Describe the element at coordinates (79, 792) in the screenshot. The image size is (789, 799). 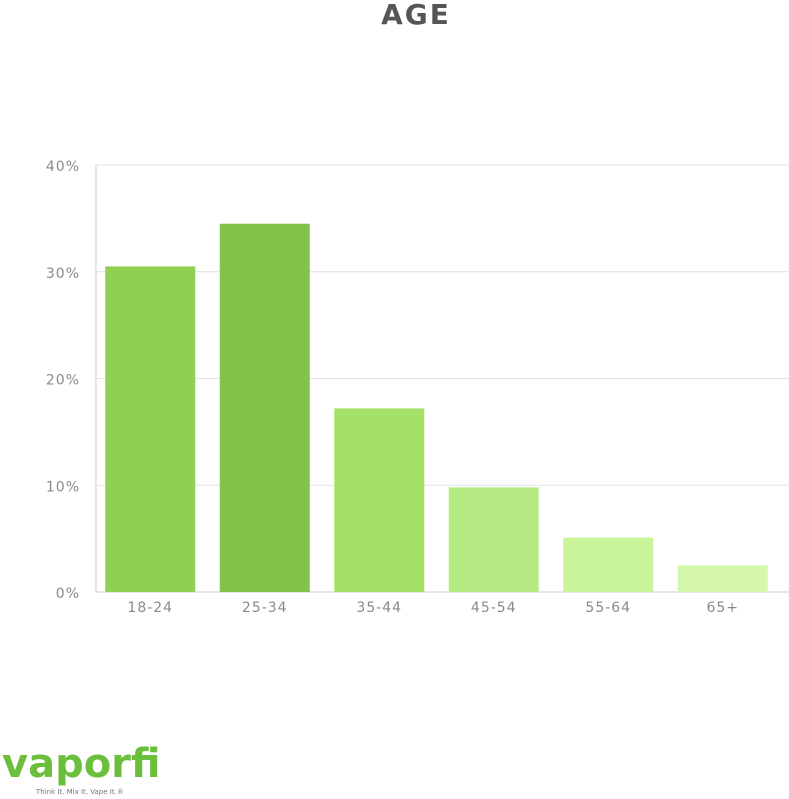
I see `brand-tagline: Think It. Mix It. Vape It.®` at that location.